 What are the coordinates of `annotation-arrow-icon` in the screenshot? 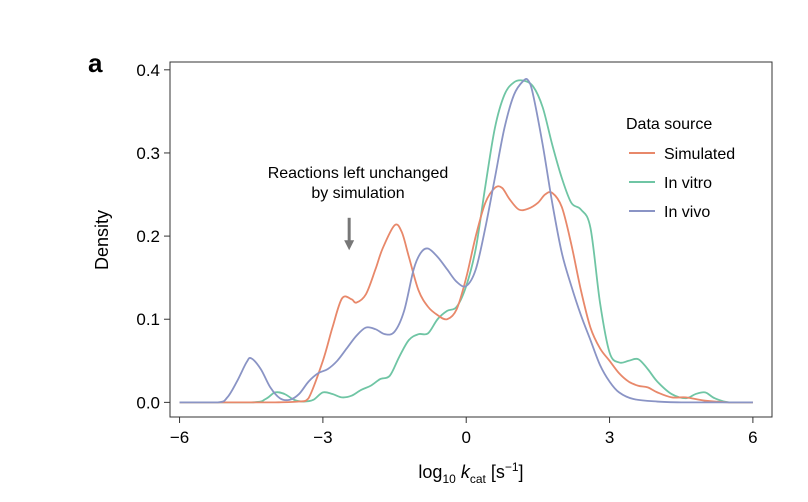 It's located at (349, 234).